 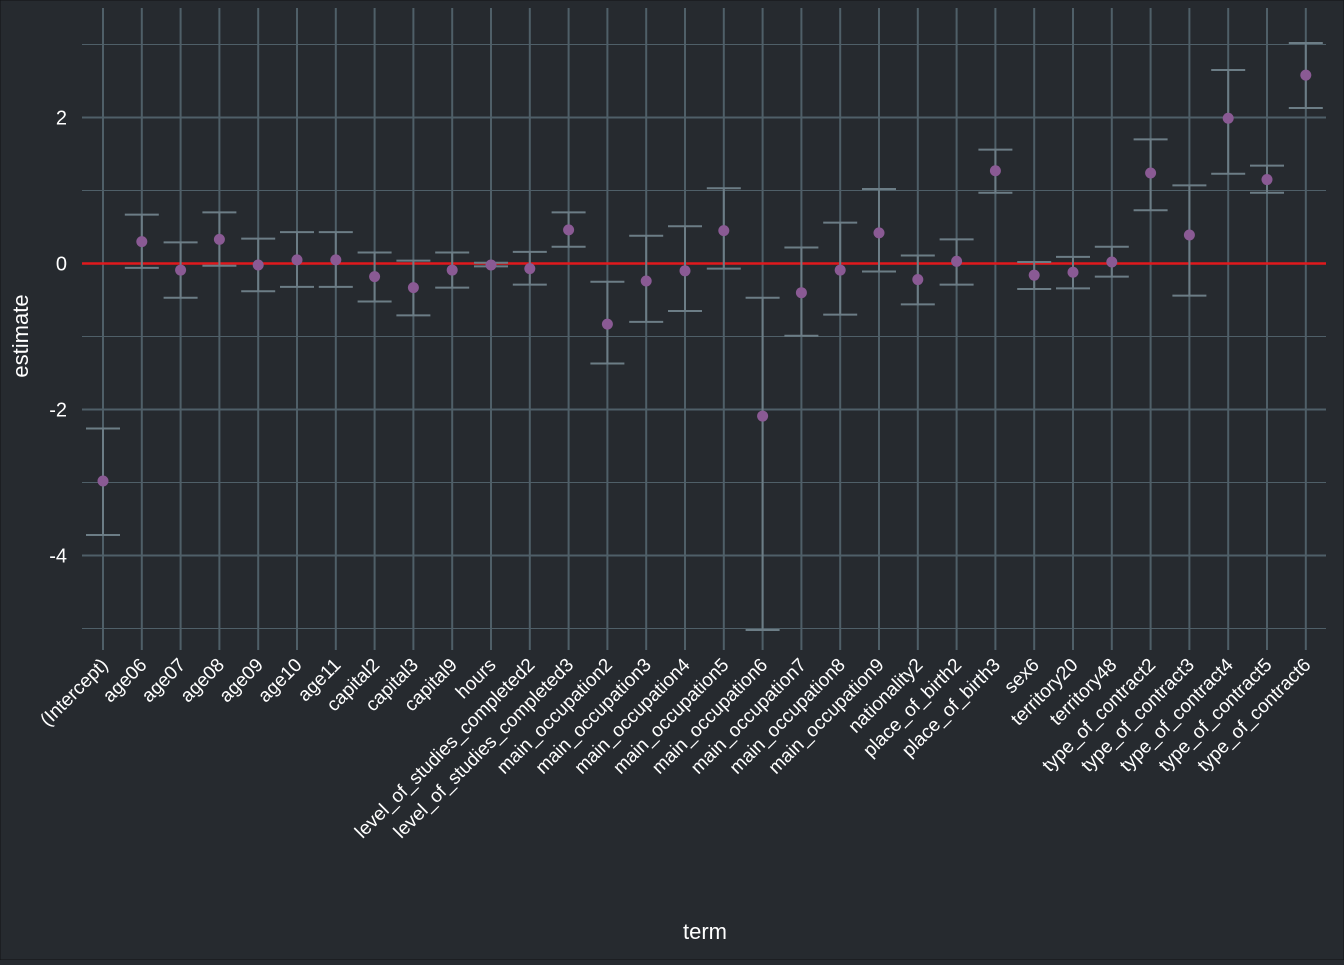 I want to click on y-tick-label: -4, so click(x=58, y=557).